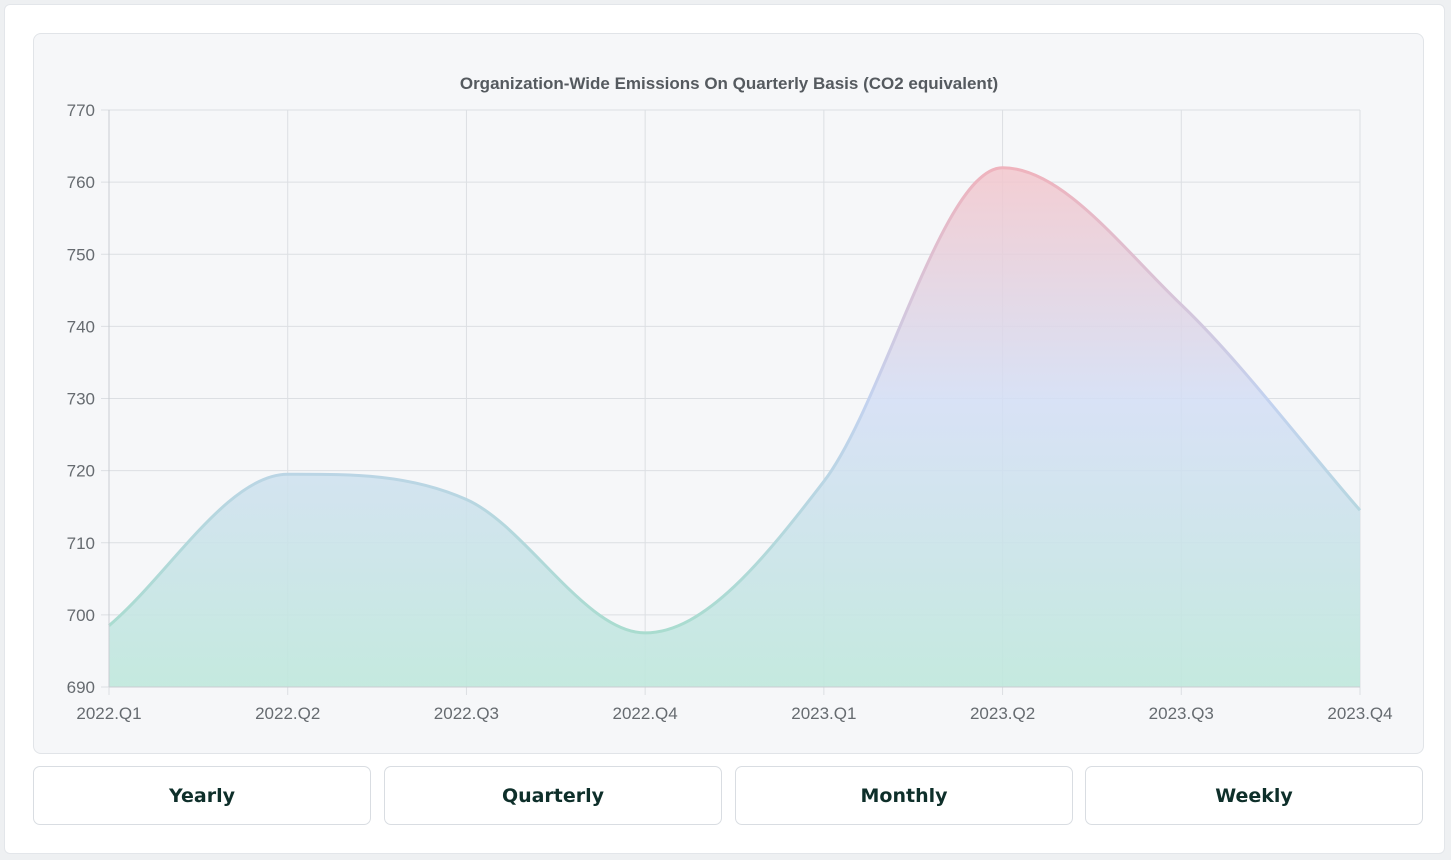 This screenshot has height=860, width=1451. What do you see at coordinates (1254, 795) in the screenshot?
I see `weekly-button: Weekly` at bounding box center [1254, 795].